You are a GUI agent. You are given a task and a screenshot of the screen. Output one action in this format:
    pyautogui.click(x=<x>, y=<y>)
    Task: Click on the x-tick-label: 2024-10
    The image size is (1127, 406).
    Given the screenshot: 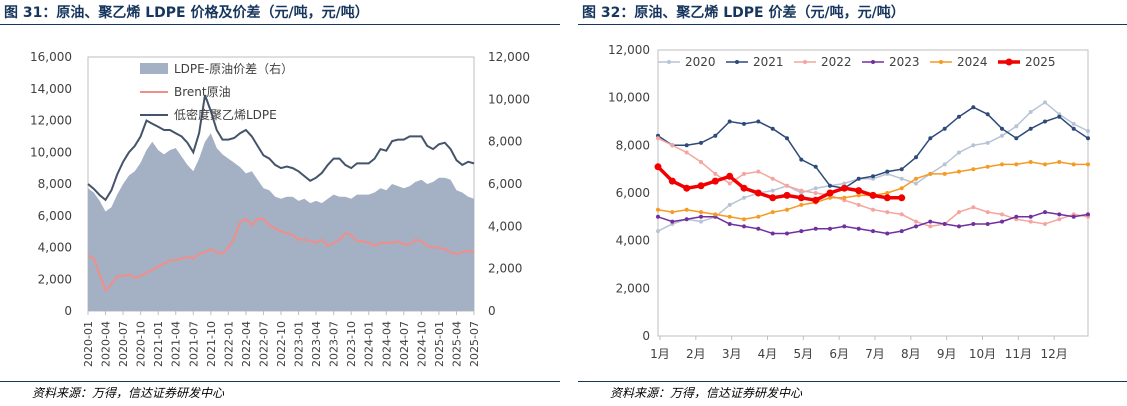 What is the action you would take?
    pyautogui.click(x=421, y=344)
    